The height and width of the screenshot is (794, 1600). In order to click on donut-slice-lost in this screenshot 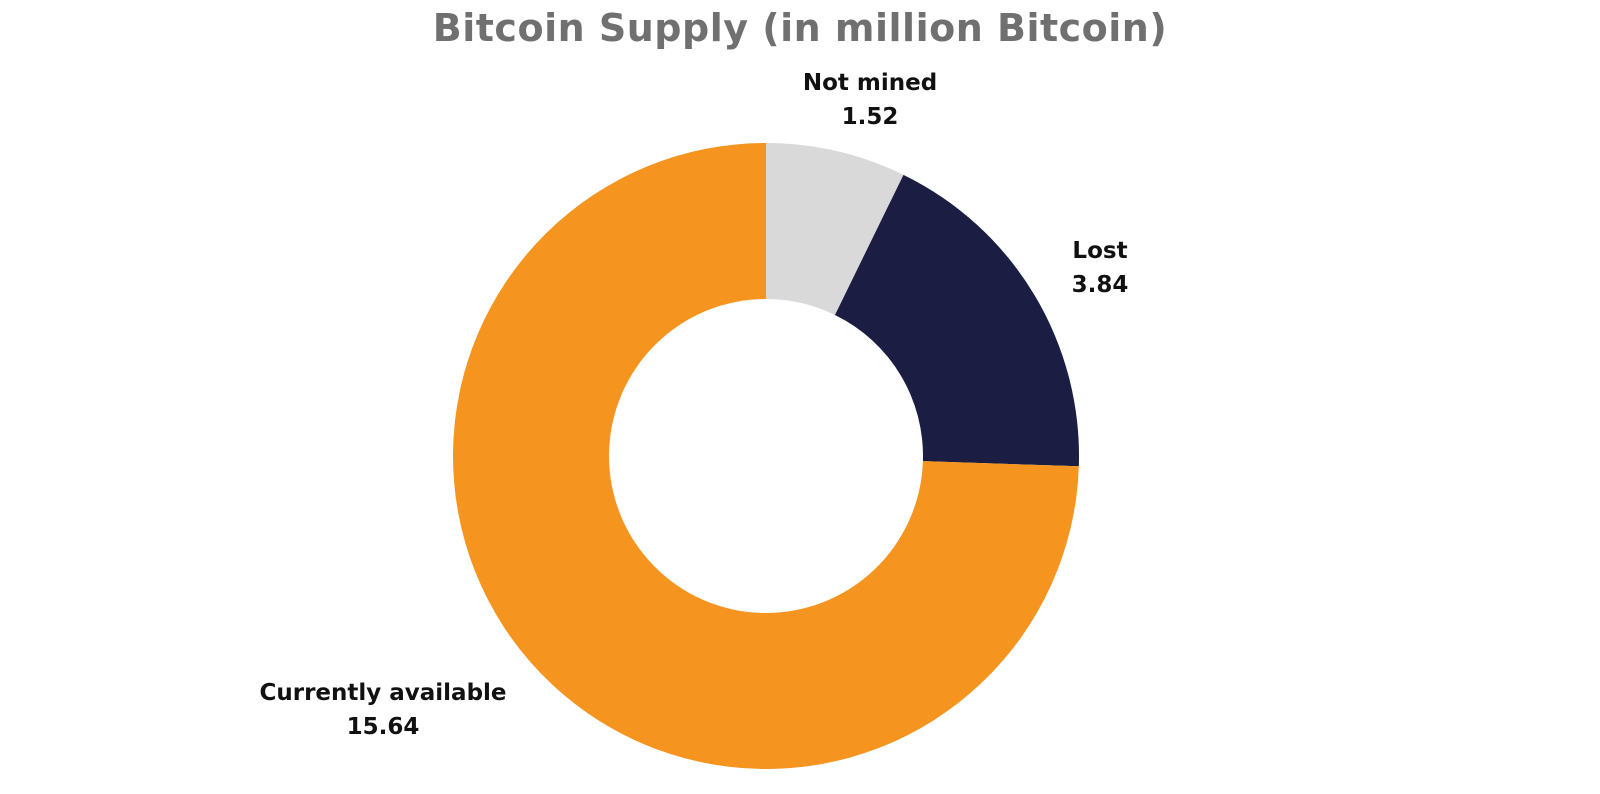, I will do `click(956, 320)`.